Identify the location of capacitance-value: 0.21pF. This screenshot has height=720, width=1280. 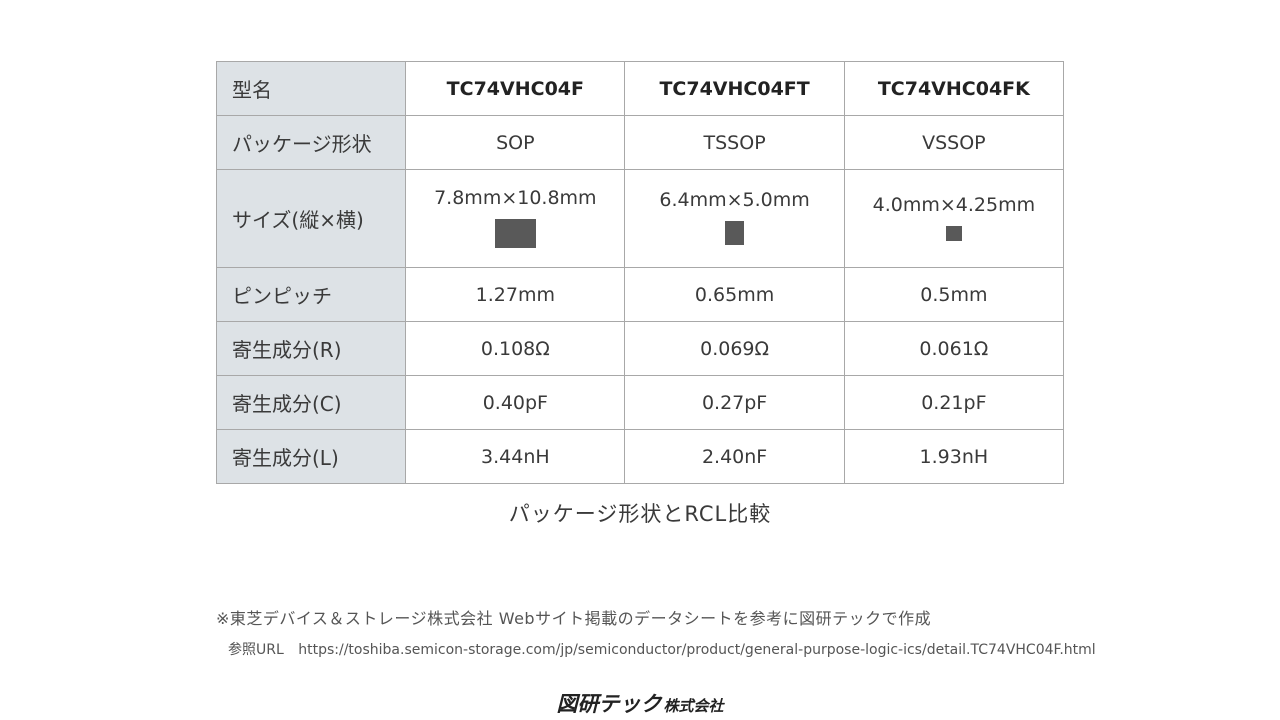
(954, 402).